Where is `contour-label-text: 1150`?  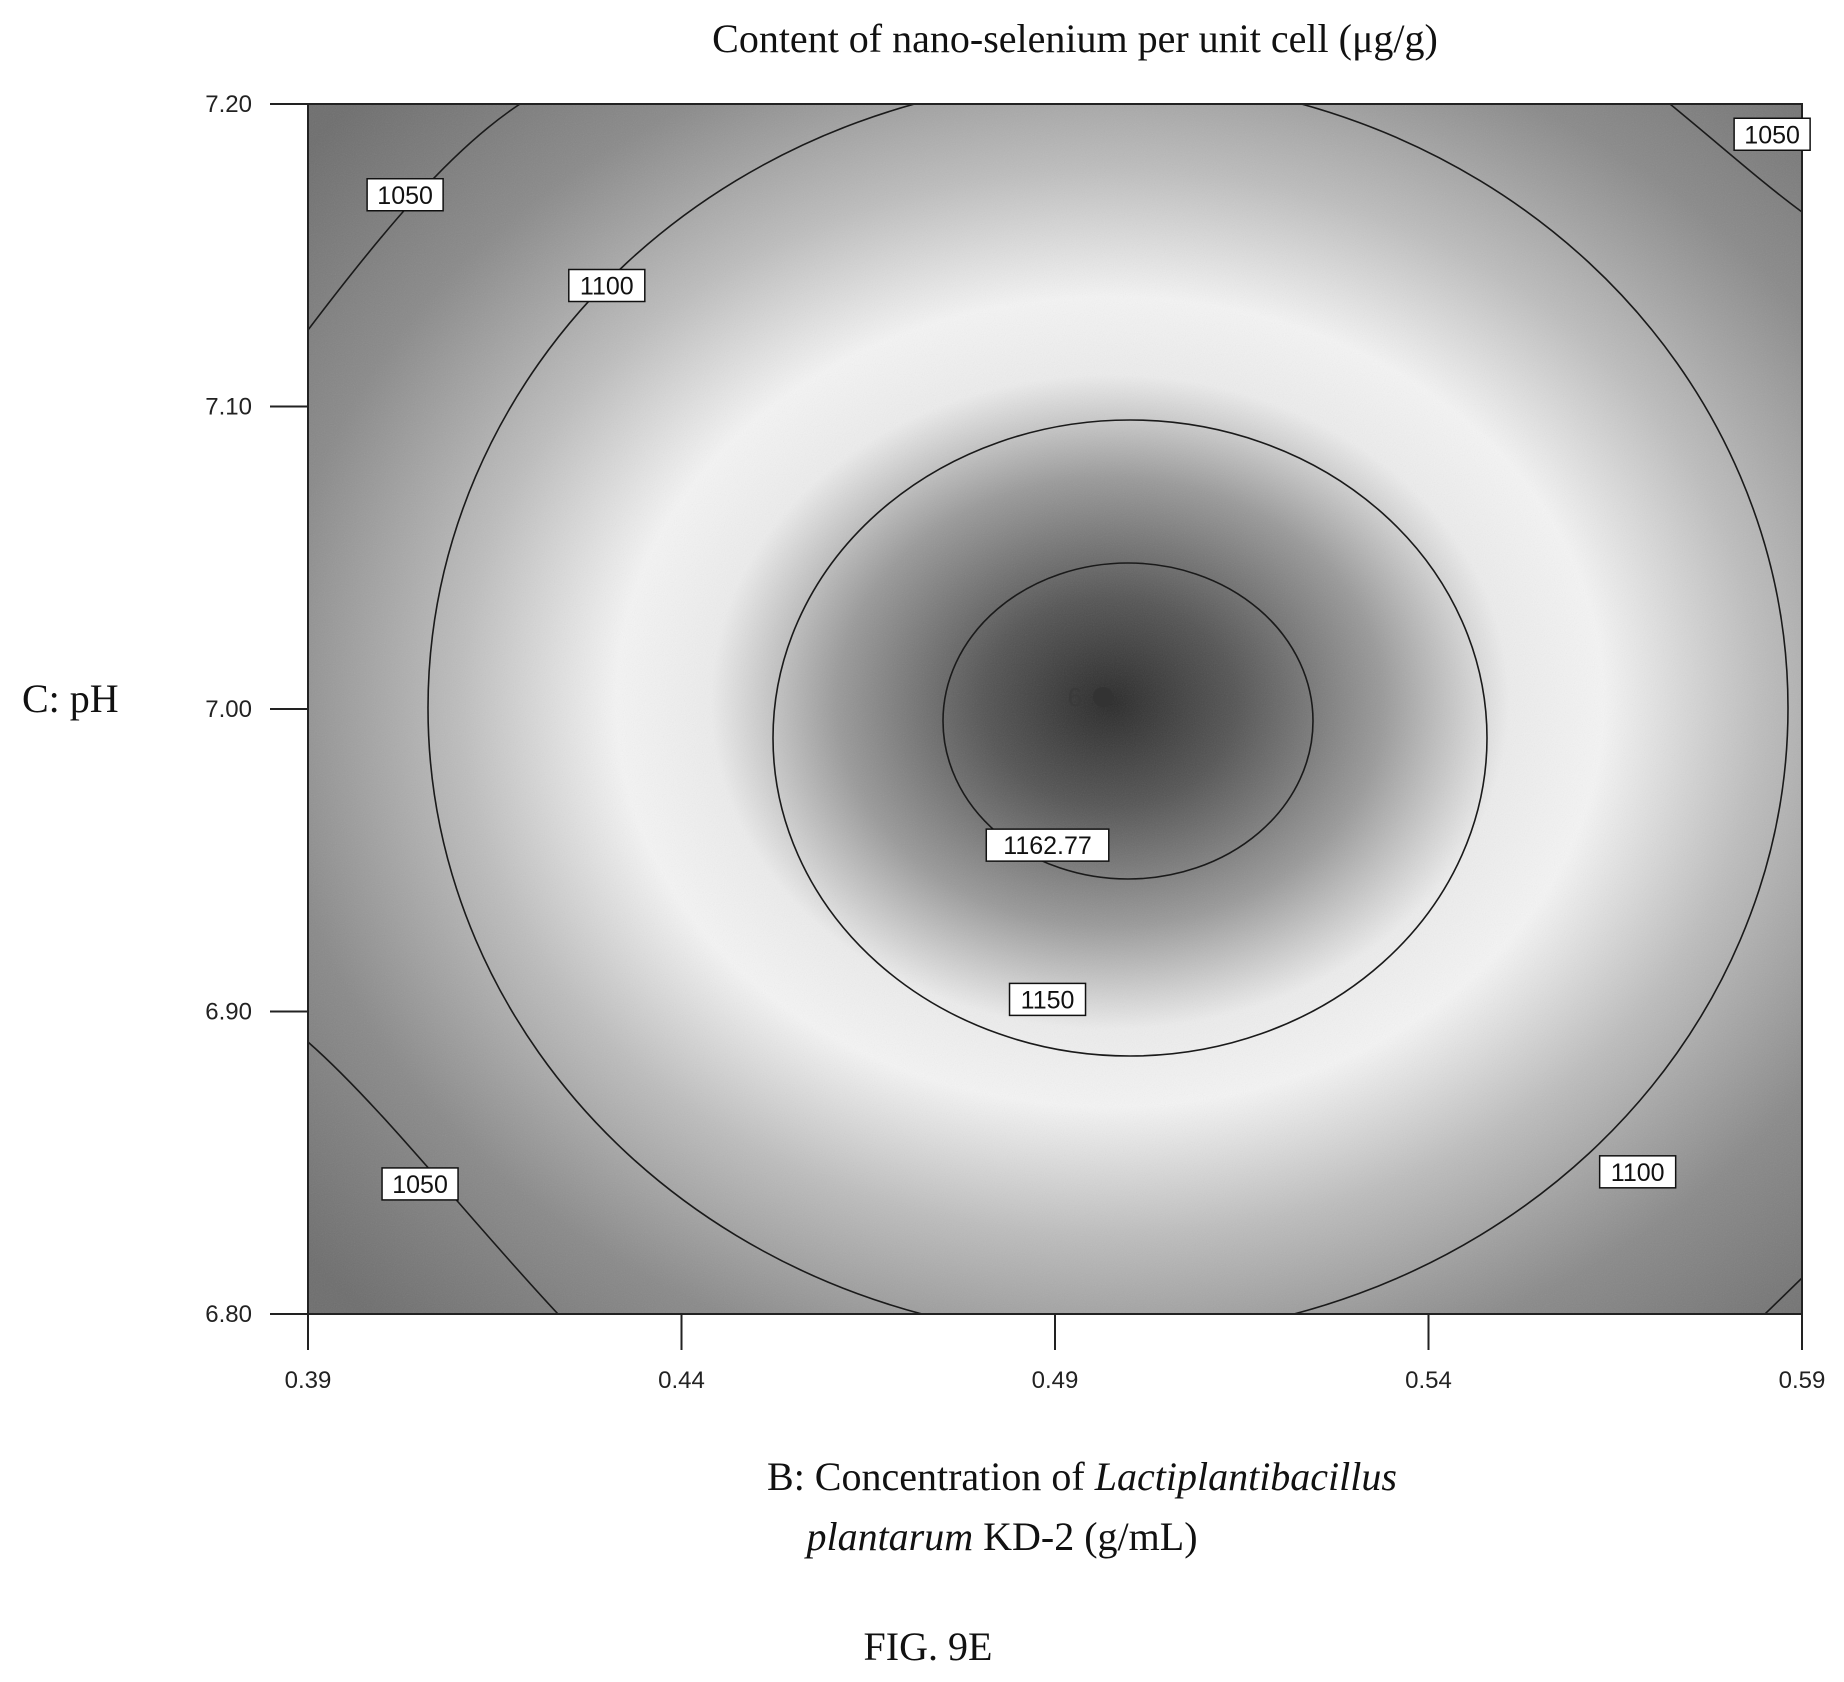
contour-label-text: 1150 is located at coordinates (1048, 1000).